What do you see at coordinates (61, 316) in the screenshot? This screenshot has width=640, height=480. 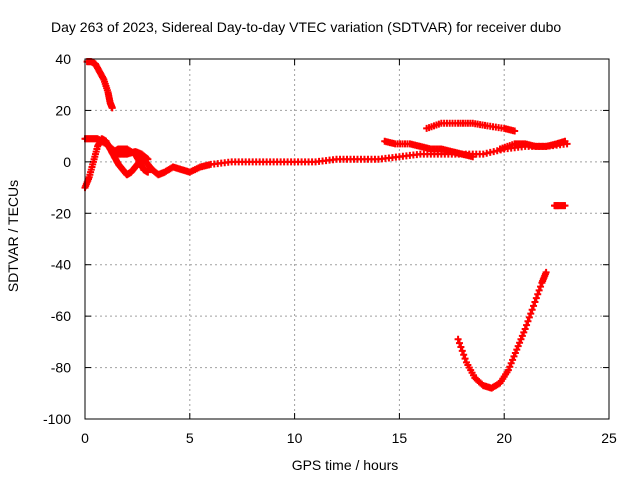 I see `y-tick-label: -60` at bounding box center [61, 316].